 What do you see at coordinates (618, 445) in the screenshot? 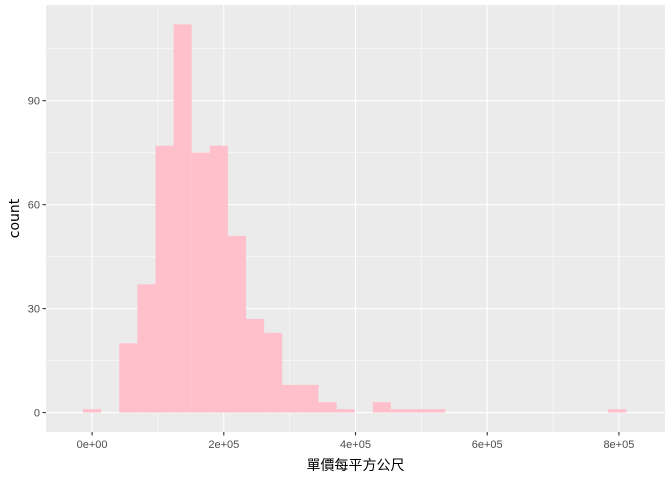
I see `x-tick-label: 8e+05` at bounding box center [618, 445].